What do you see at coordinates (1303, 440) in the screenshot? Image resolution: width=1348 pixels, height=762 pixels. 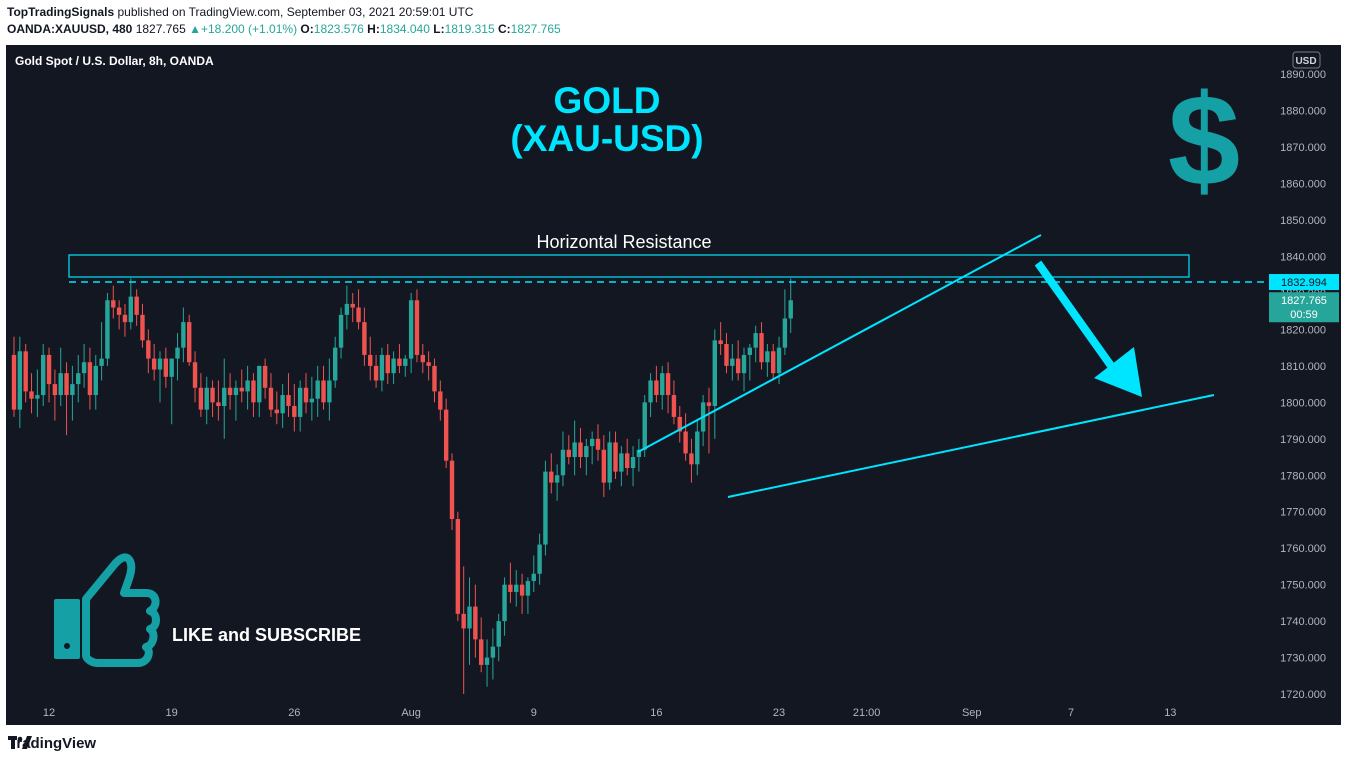 I see `price-tick-label: 1790.000` at bounding box center [1303, 440].